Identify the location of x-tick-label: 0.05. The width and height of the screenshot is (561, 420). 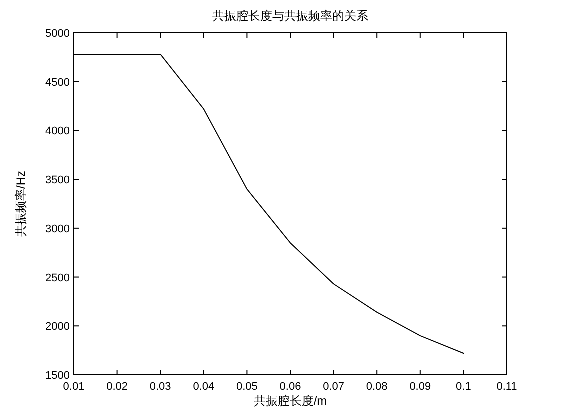
(247, 387).